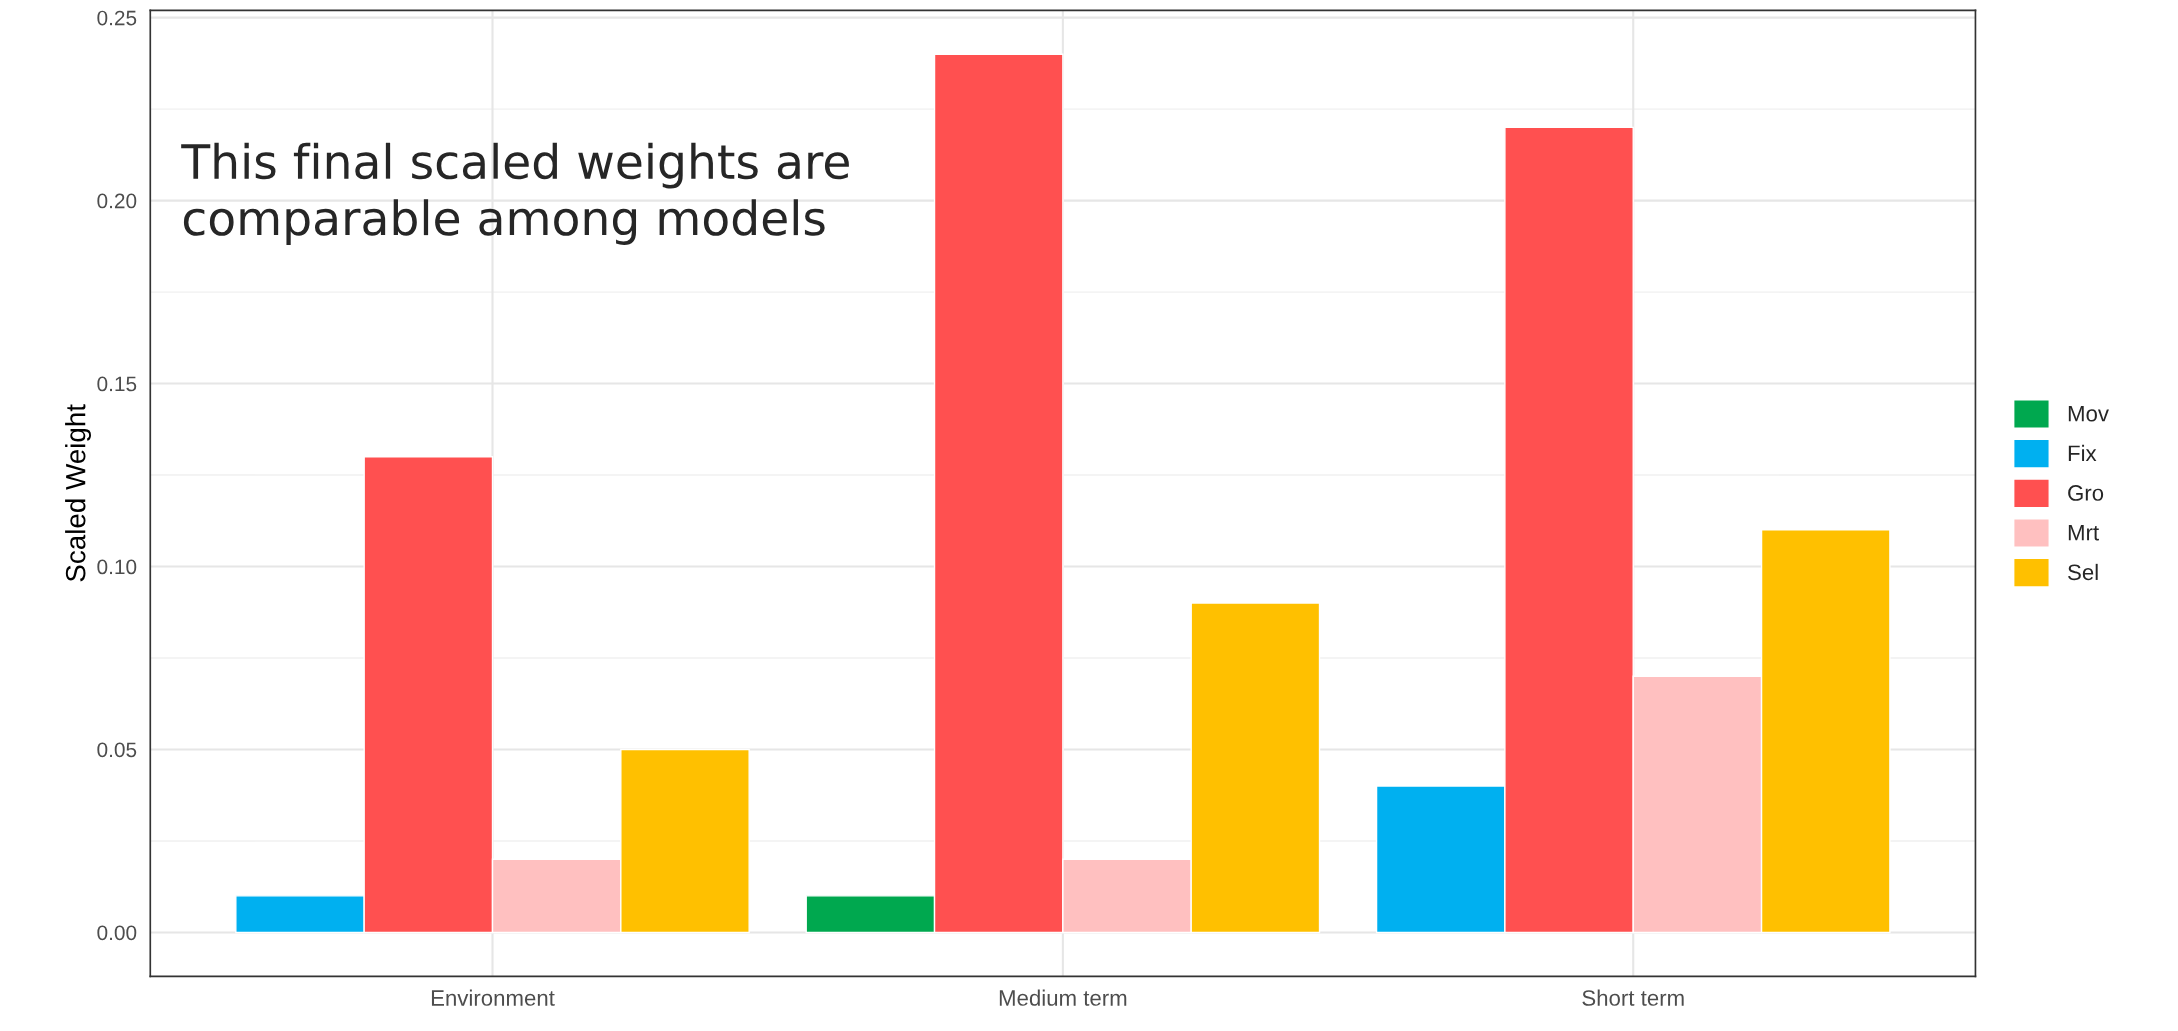 The width and height of the screenshot is (2178, 1031). I want to click on legend-label: Fix, so click(2082, 452).